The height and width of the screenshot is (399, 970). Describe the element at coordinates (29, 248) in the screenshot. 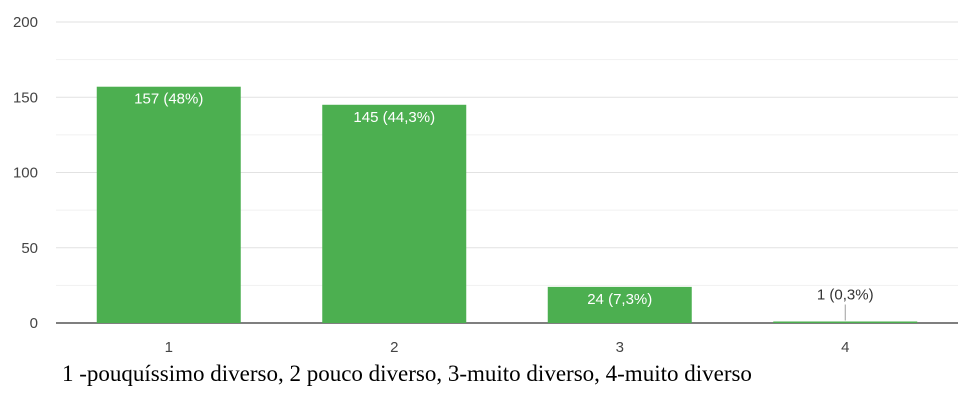

I see `y-tick-label: 50` at that location.